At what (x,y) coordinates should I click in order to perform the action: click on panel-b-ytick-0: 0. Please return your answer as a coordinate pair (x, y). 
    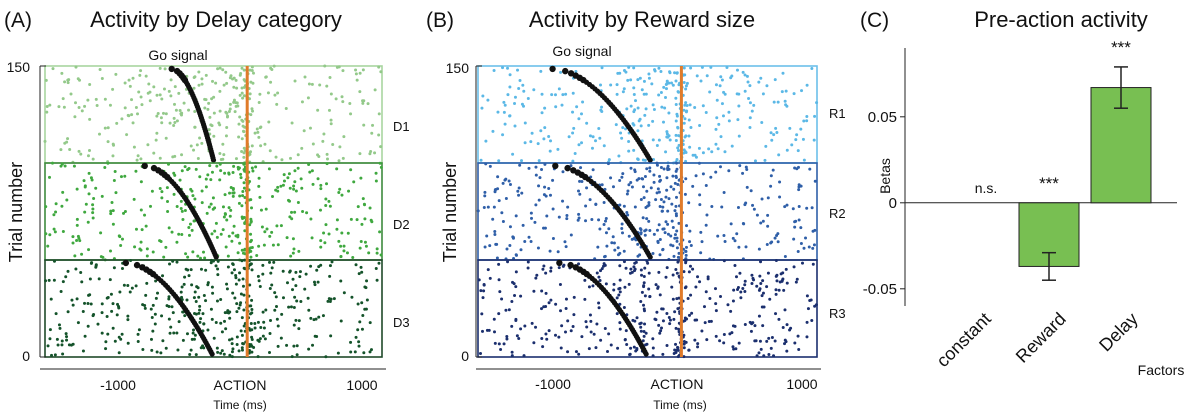
    Looking at the image, I should click on (465, 356).